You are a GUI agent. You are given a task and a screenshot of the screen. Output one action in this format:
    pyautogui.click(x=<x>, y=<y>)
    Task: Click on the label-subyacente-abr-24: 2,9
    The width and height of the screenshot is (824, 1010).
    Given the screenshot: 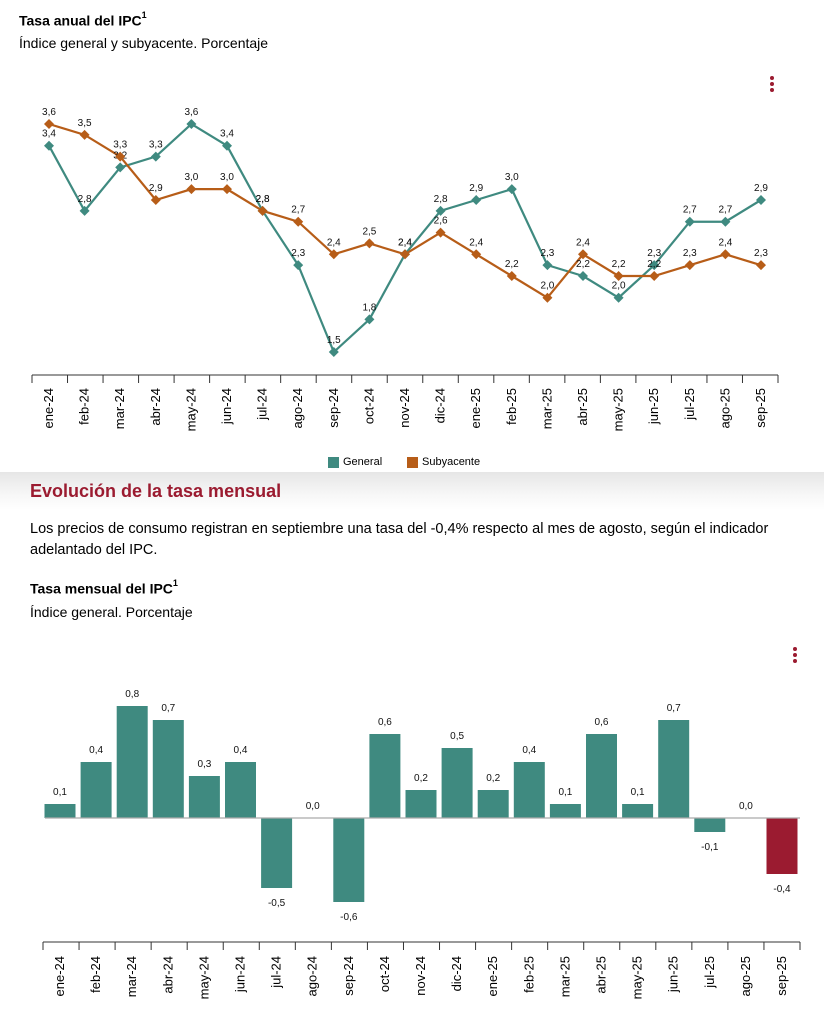 What is the action you would take?
    pyautogui.click(x=156, y=188)
    